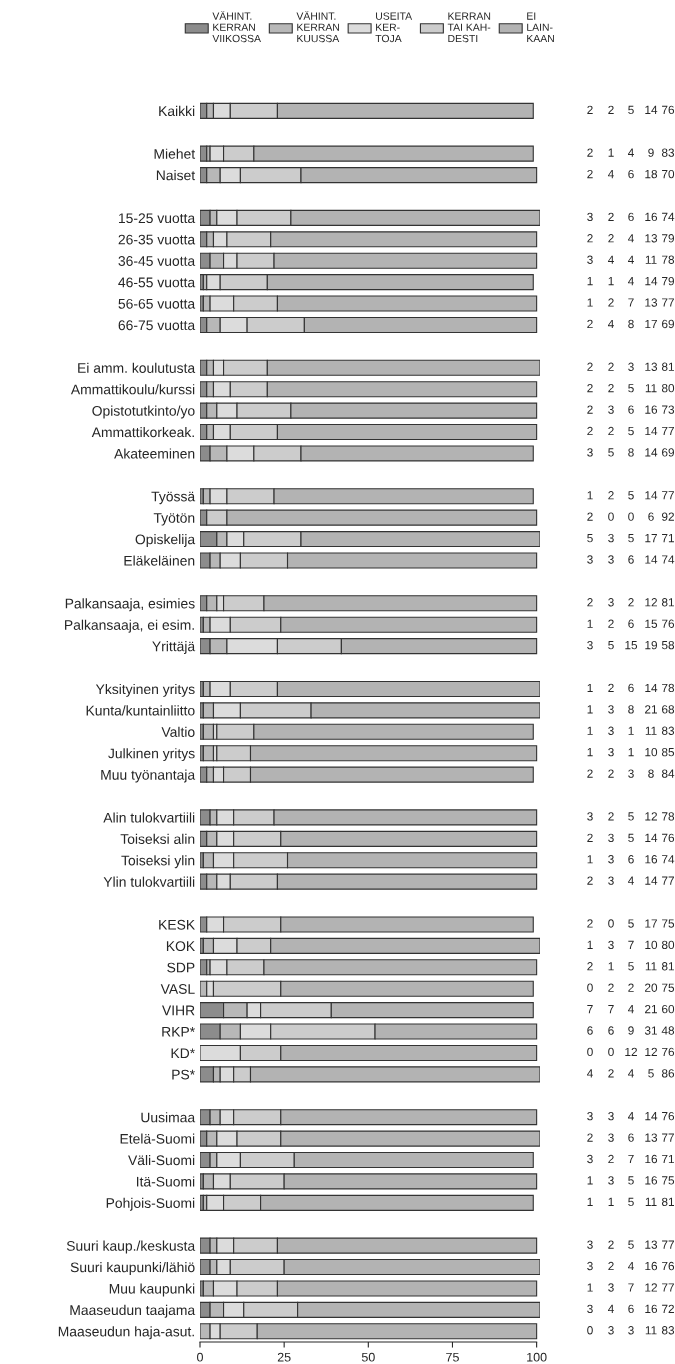 This screenshot has height=1364, width=675. Describe the element at coordinates (149, 881) in the screenshot. I see `y-tick-label: Ylin tulokvartiili` at that location.